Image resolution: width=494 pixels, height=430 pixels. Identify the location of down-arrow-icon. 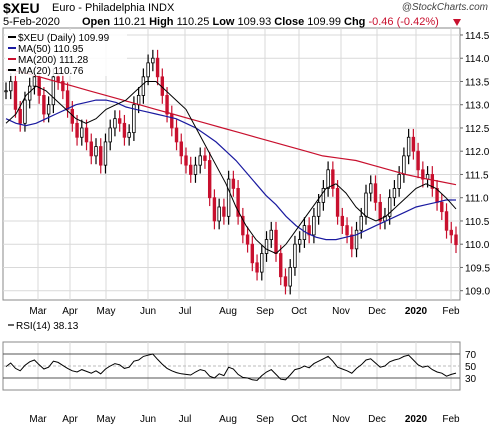
(457, 22).